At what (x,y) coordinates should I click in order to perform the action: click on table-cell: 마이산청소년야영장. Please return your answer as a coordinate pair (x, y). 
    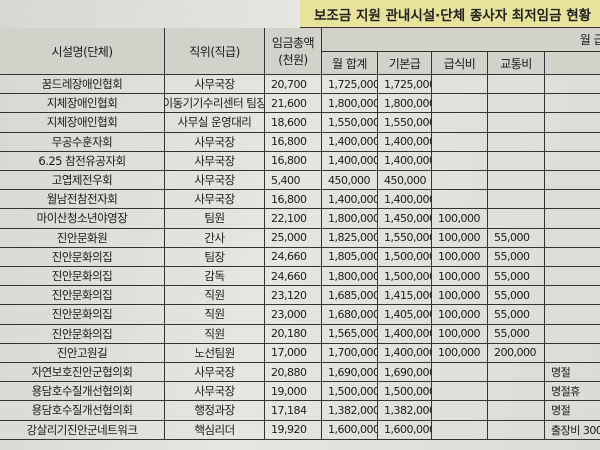
    Looking at the image, I should click on (82, 219).